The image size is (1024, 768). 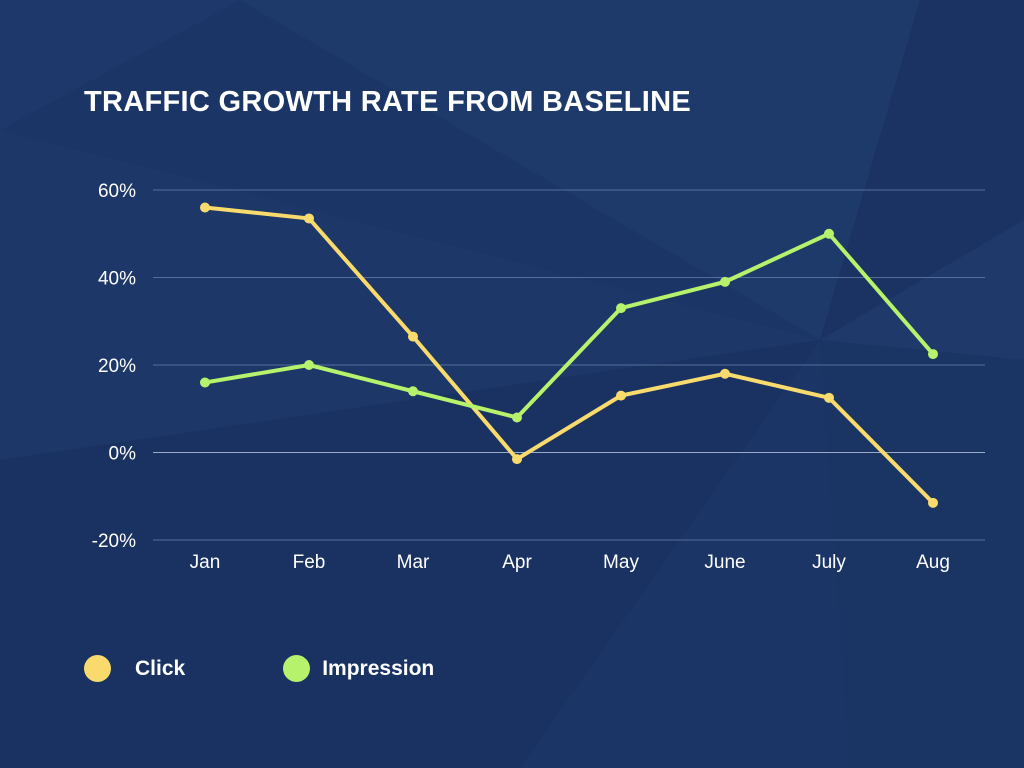 What do you see at coordinates (205, 562) in the screenshot?
I see `x-tick-label: Jan` at bounding box center [205, 562].